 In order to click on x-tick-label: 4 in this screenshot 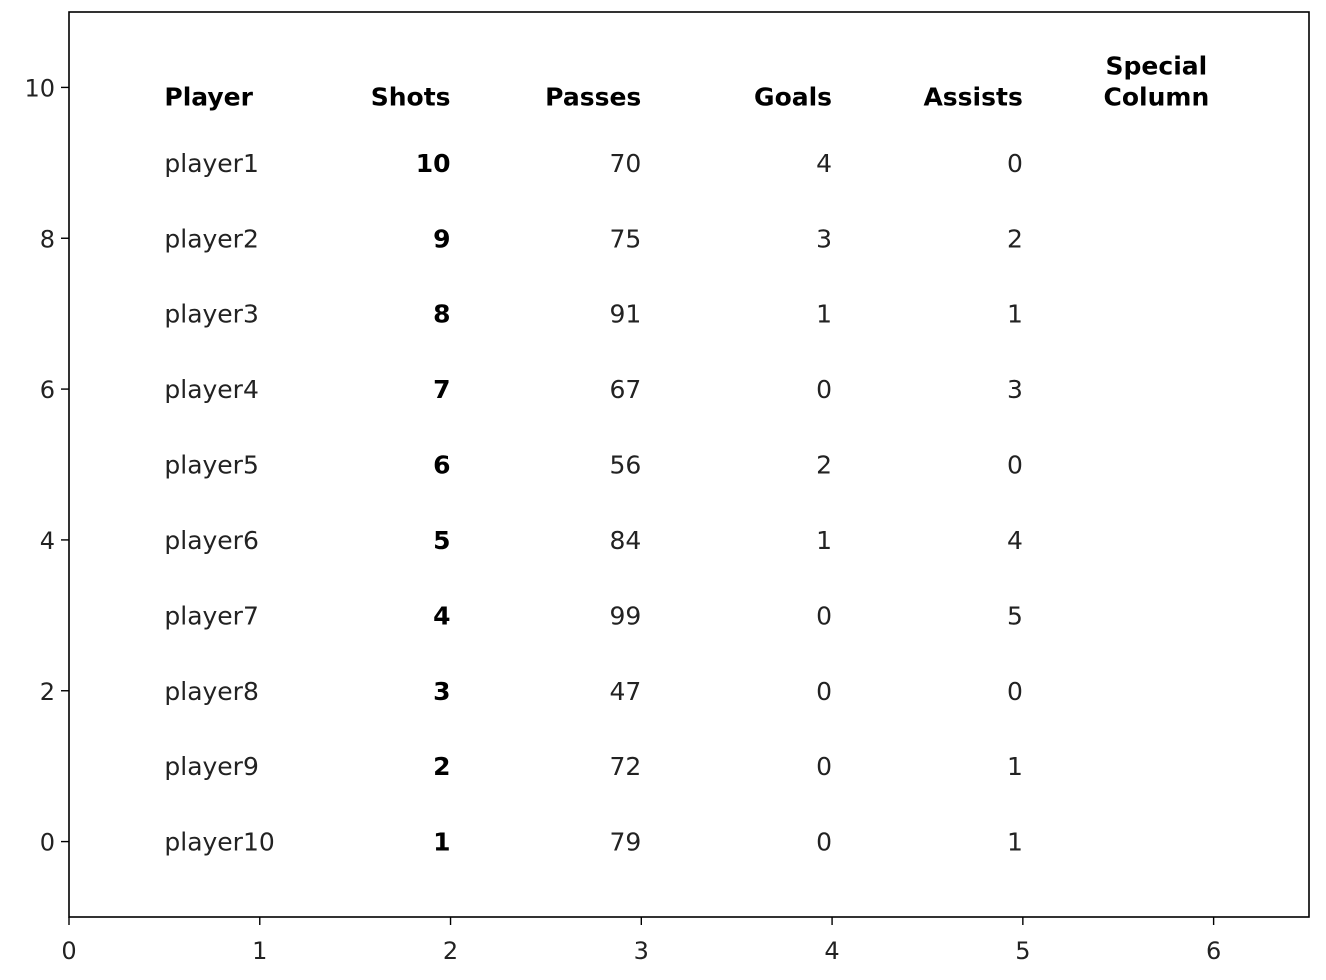, I will do `click(831, 951)`.